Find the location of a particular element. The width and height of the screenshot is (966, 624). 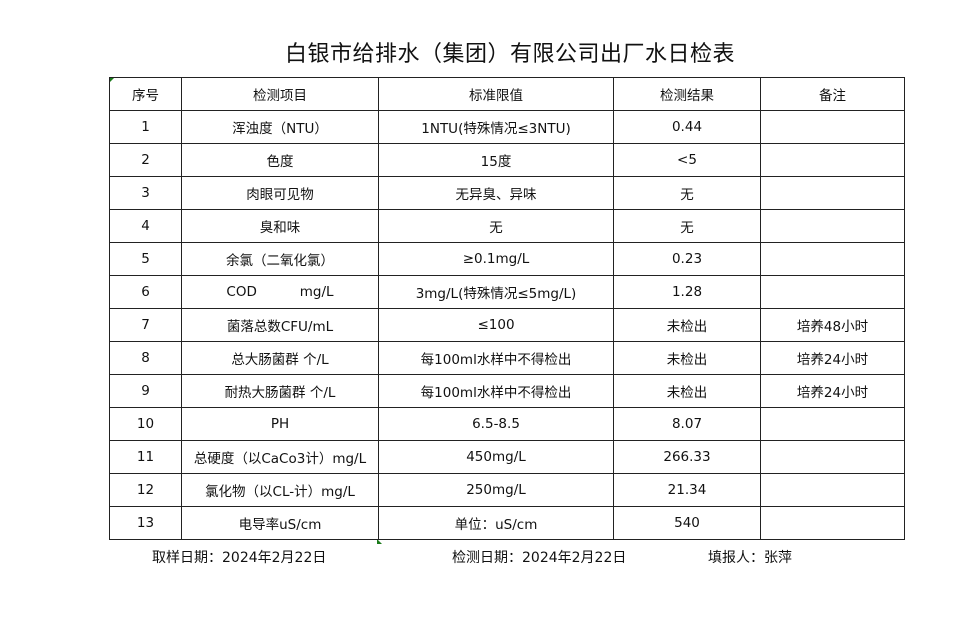

table-cell: 色度 is located at coordinates (280, 160).